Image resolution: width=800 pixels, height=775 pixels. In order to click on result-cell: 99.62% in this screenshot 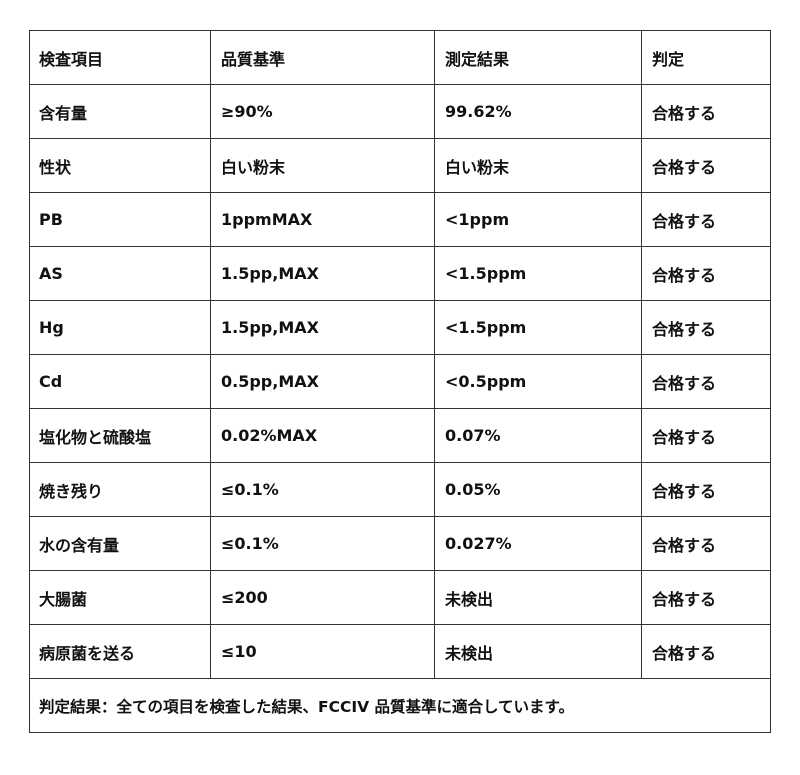, I will do `click(538, 111)`.